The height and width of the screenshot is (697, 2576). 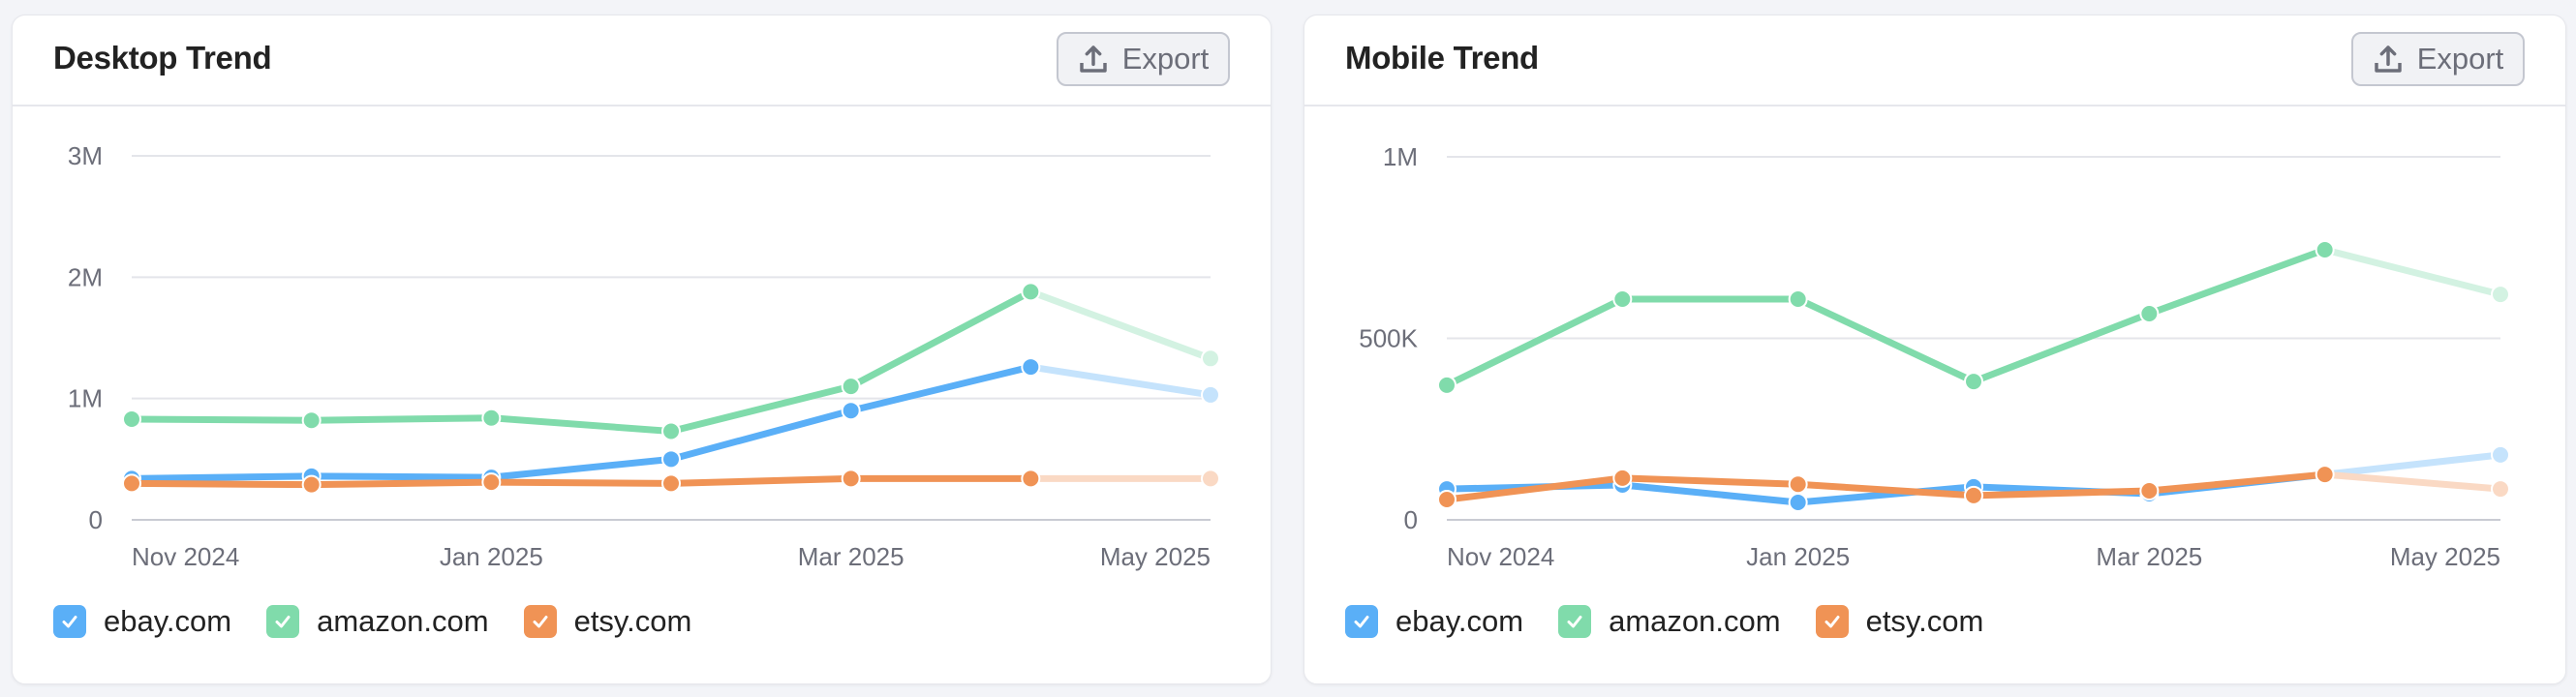 What do you see at coordinates (85, 276) in the screenshot?
I see `y-tick-label: 2M` at bounding box center [85, 276].